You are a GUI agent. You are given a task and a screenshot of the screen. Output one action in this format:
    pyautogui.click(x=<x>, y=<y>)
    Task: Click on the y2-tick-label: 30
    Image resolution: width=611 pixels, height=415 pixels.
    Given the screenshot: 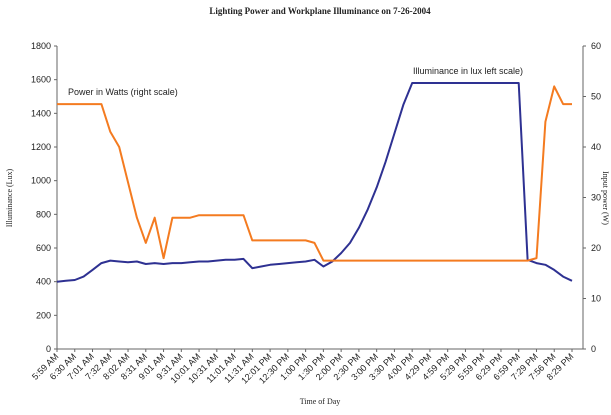 What is the action you would take?
    pyautogui.click(x=596, y=198)
    